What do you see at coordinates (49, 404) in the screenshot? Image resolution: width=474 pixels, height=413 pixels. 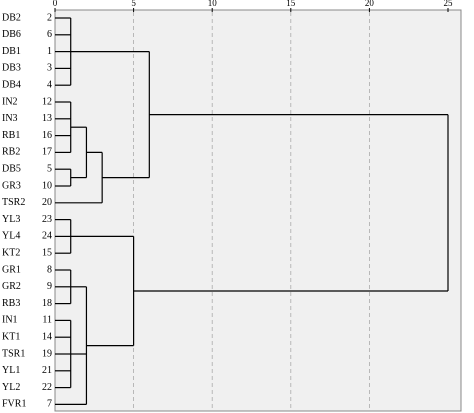 I see `leaf-case: 7` at bounding box center [49, 404].